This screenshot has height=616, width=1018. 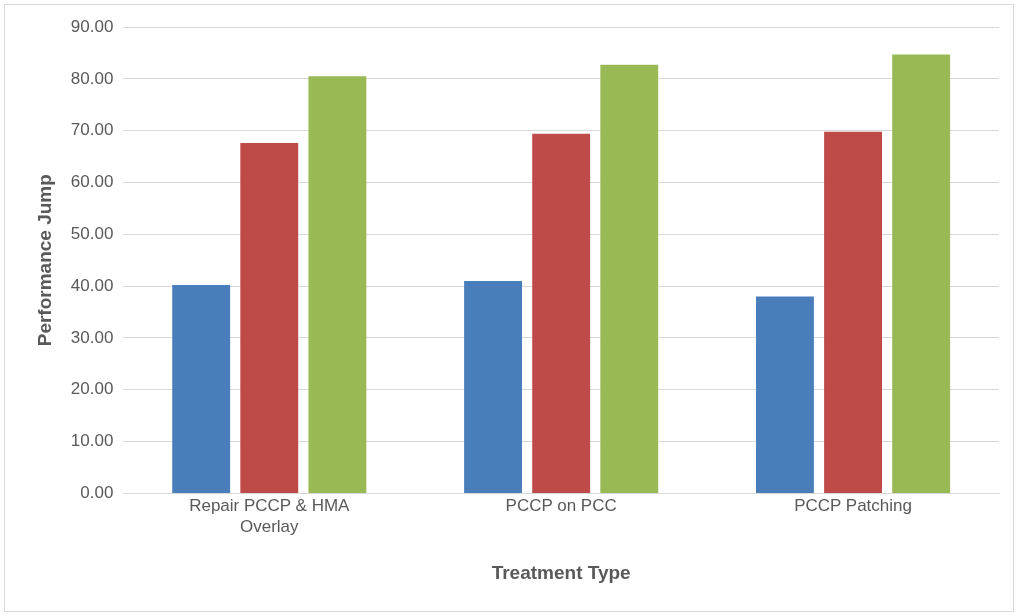 I want to click on y-tick-label: 10.00, so click(x=92, y=441).